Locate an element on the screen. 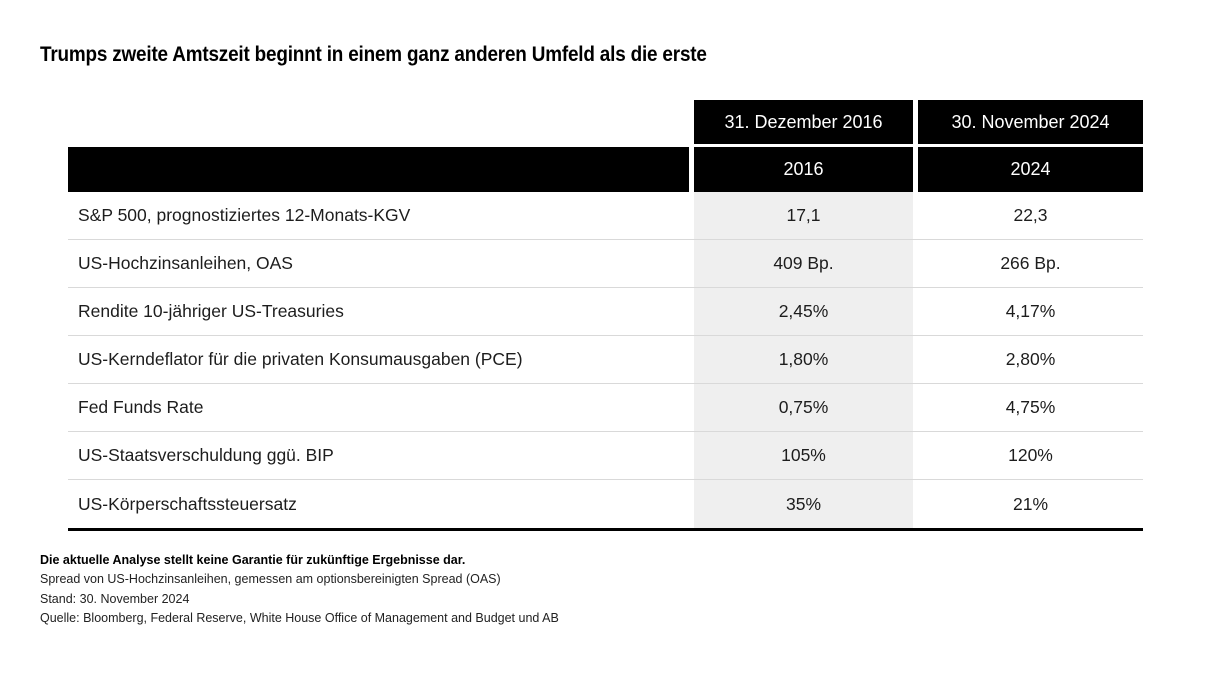 This screenshot has width=1214, height=684. value-2024: 2,80% is located at coordinates (1030, 359).